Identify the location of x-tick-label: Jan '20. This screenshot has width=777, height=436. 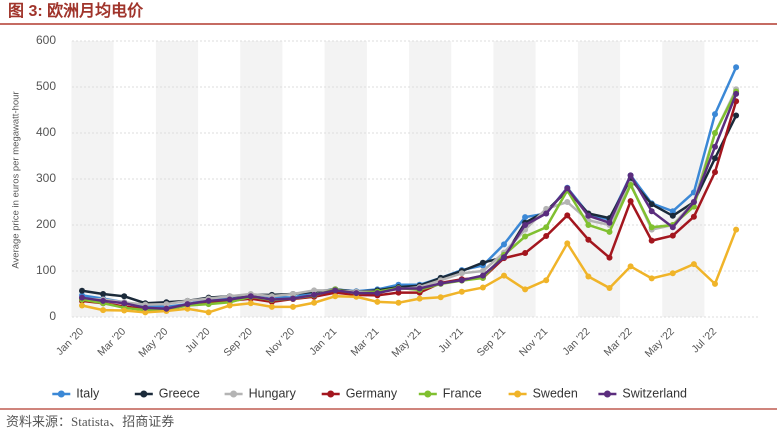
(70, 341).